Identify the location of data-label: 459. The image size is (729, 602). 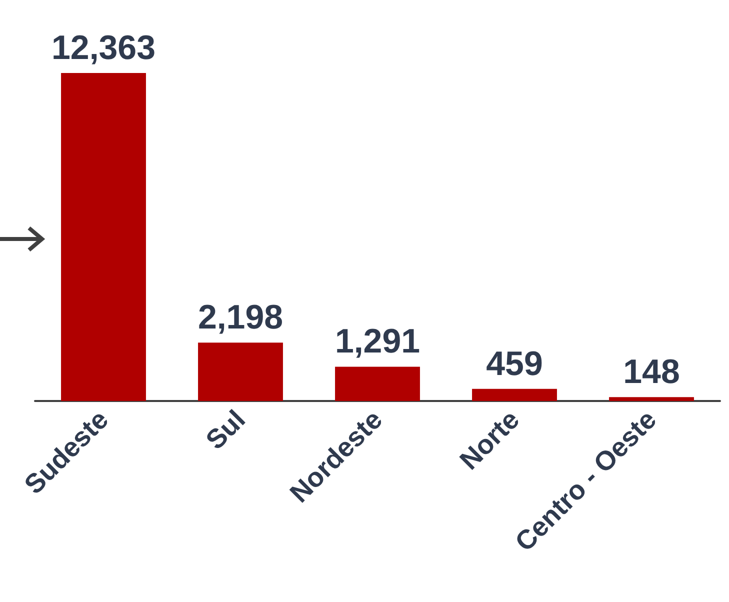
(514, 363).